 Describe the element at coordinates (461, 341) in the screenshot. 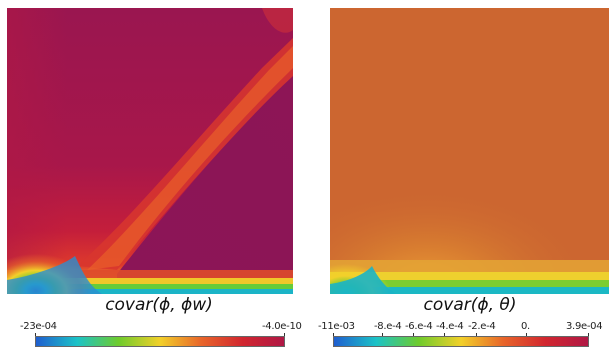

I see `right-colorbar` at that location.